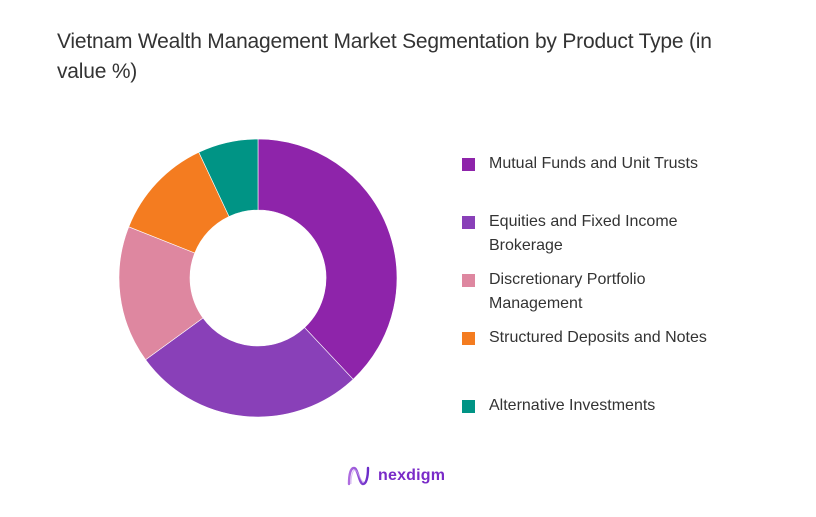  Describe the element at coordinates (572, 405) in the screenshot. I see `legend-label: Alternative Investments` at that location.